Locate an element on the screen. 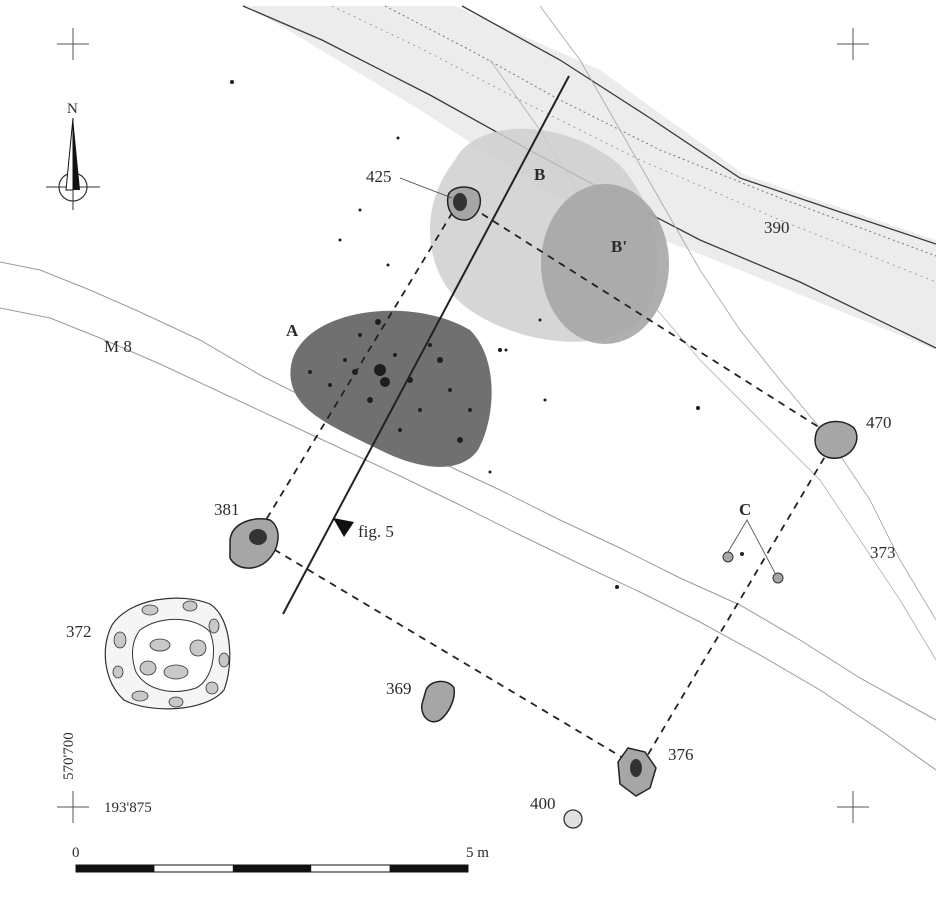  band-390-edge-lower is located at coordinates (698, 125).